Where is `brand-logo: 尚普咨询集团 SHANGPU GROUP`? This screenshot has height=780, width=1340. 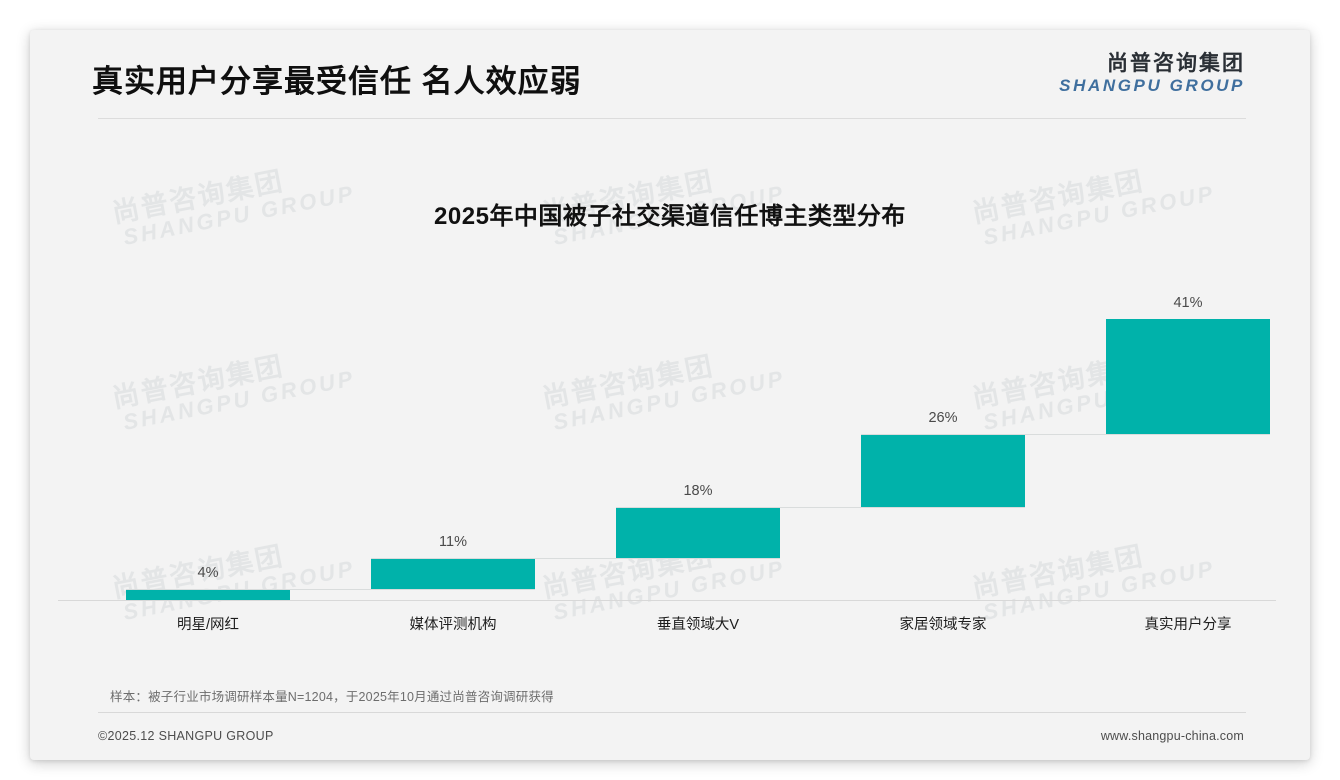
brand-logo: 尚普咨询集团 SHANGPU GROUP is located at coordinates (1152, 73).